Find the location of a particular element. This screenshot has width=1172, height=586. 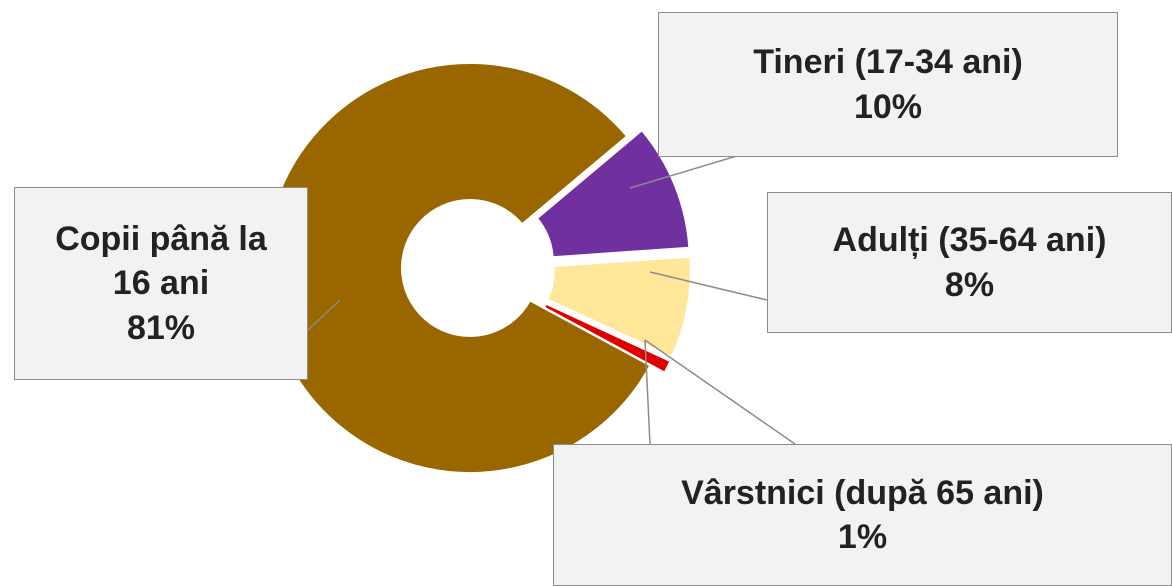

value-label: 8% is located at coordinates (969, 284).